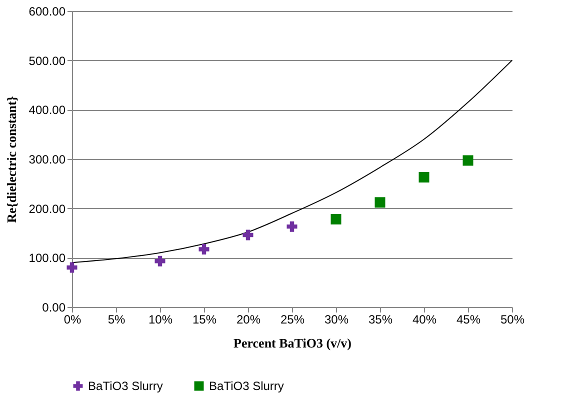 The image size is (578, 414). What do you see at coordinates (47, 209) in the screenshot?
I see `y-tick-label: 200.00` at bounding box center [47, 209].